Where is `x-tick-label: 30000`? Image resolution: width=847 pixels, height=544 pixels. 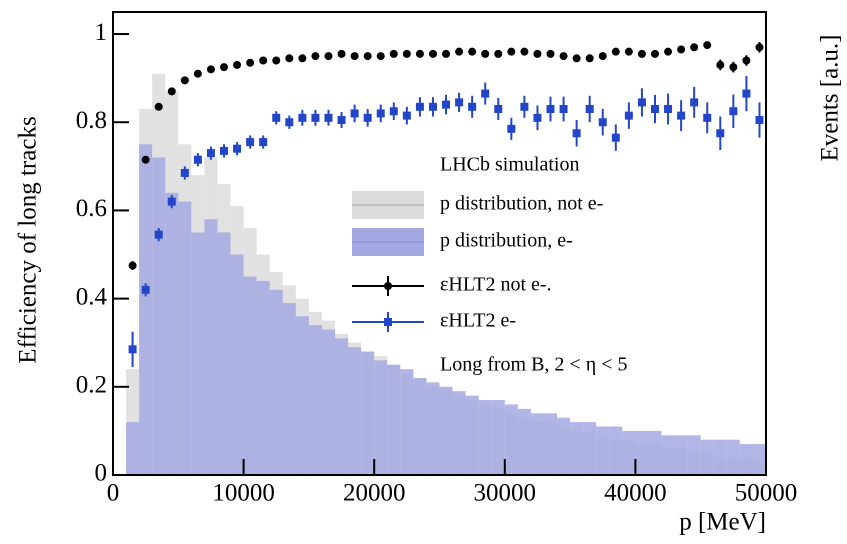
x-tick-label: 30000 is located at coordinates (505, 493).